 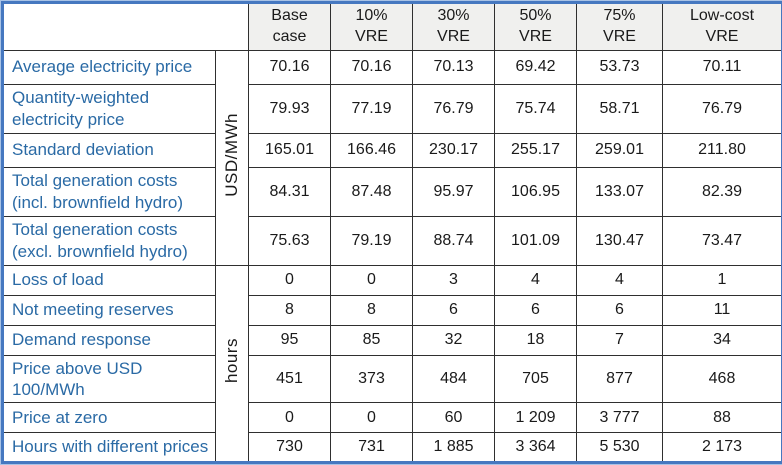 What do you see at coordinates (372, 448) in the screenshot?
I see `value-cell: 731` at bounding box center [372, 448].